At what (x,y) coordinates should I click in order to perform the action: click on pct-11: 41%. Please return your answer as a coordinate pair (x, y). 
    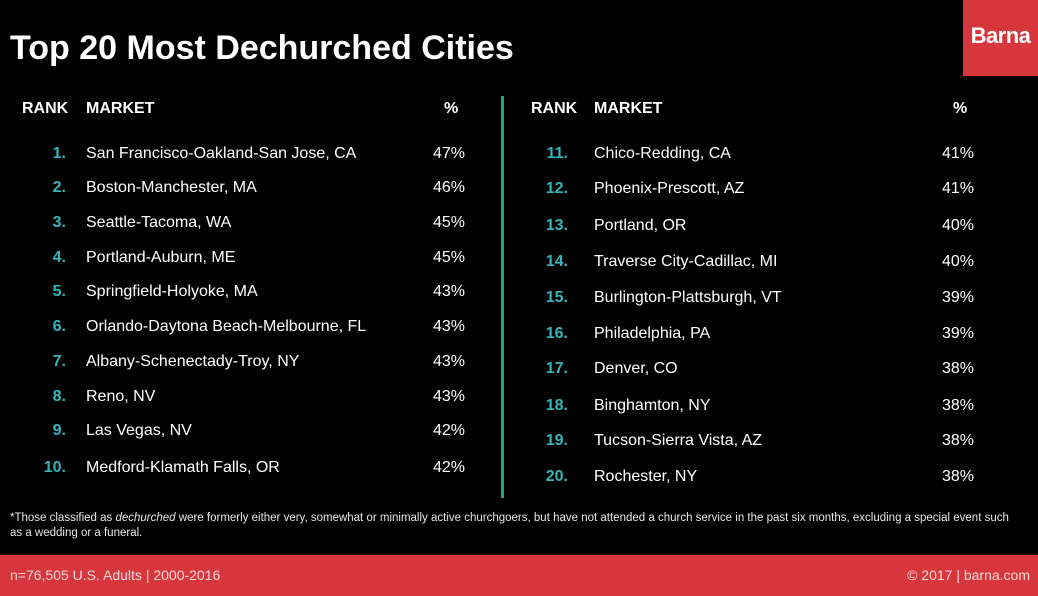
    Looking at the image, I should click on (957, 153).